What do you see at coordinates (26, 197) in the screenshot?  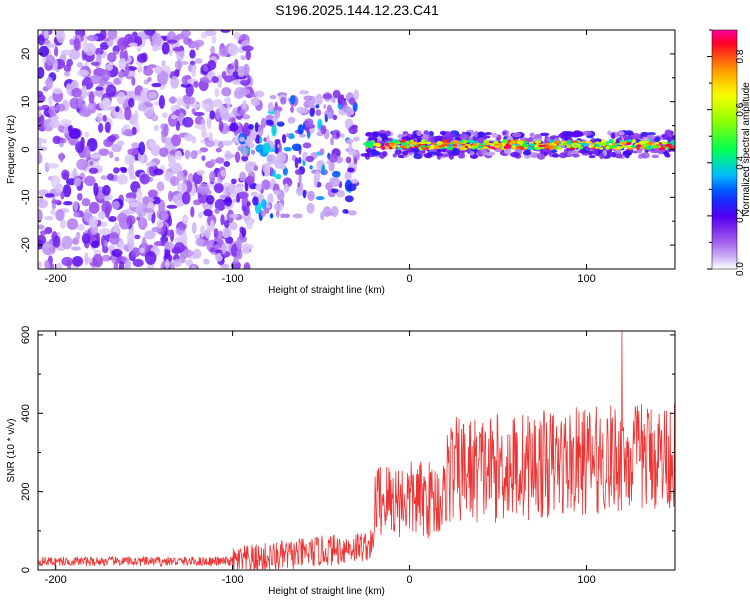 I see `heatmap-y-tick-label: -10` at bounding box center [26, 197].